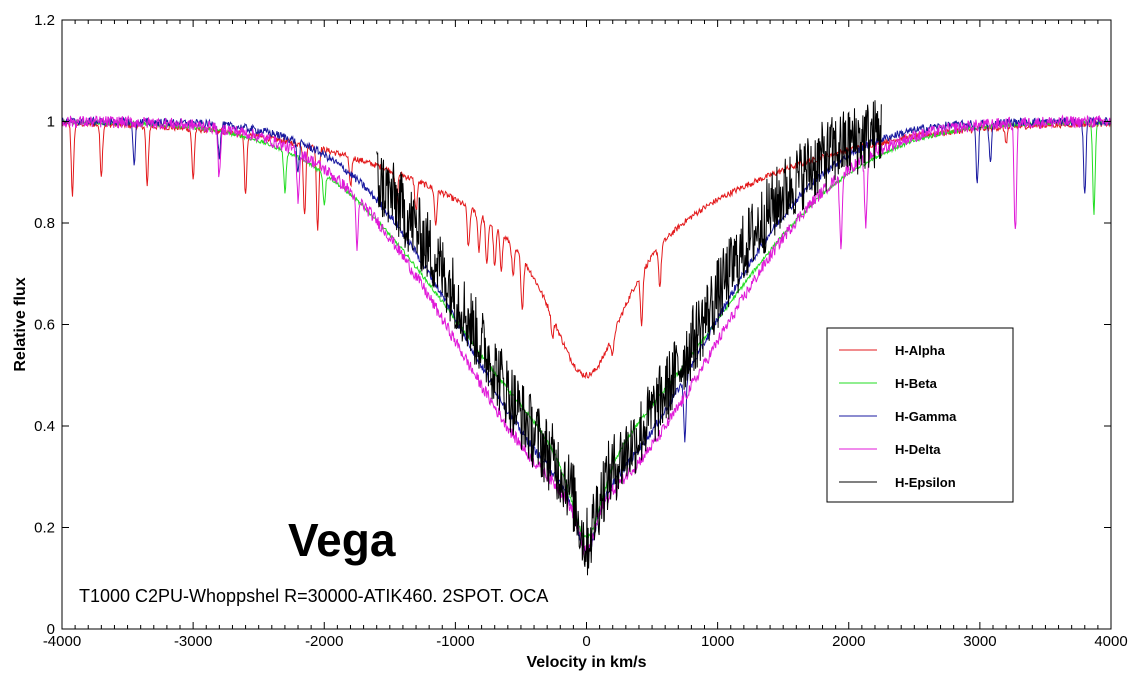 The height and width of the screenshot is (687, 1143). I want to click on y-tick-label: 1, so click(51, 122).